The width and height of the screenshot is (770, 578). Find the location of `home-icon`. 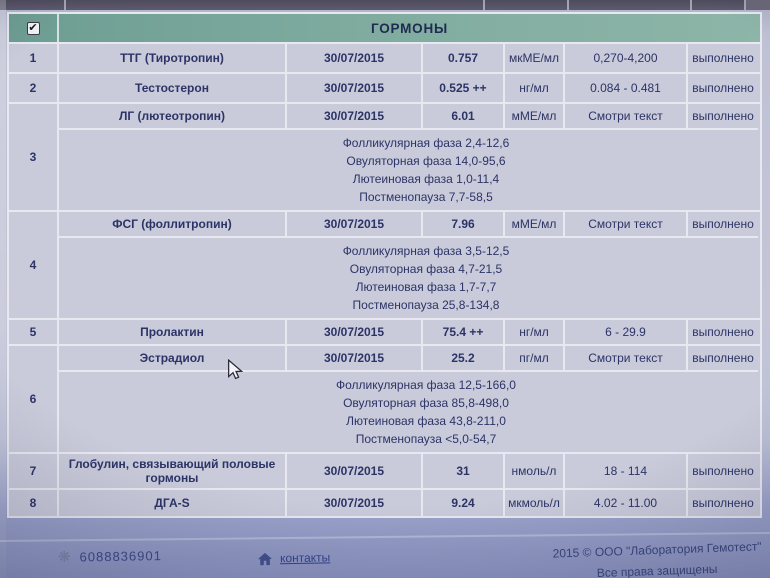

home-icon is located at coordinates (265, 558).